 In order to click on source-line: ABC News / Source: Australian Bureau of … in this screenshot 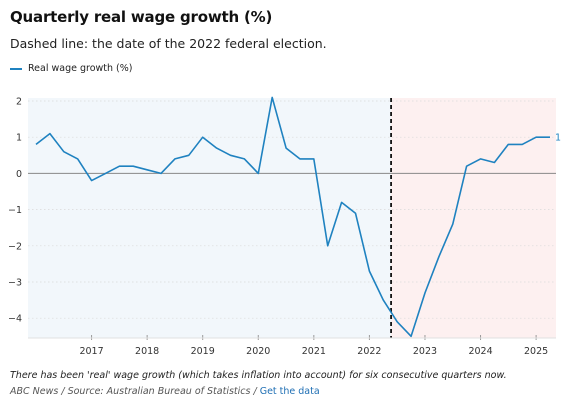, I will do `click(165, 391)`.